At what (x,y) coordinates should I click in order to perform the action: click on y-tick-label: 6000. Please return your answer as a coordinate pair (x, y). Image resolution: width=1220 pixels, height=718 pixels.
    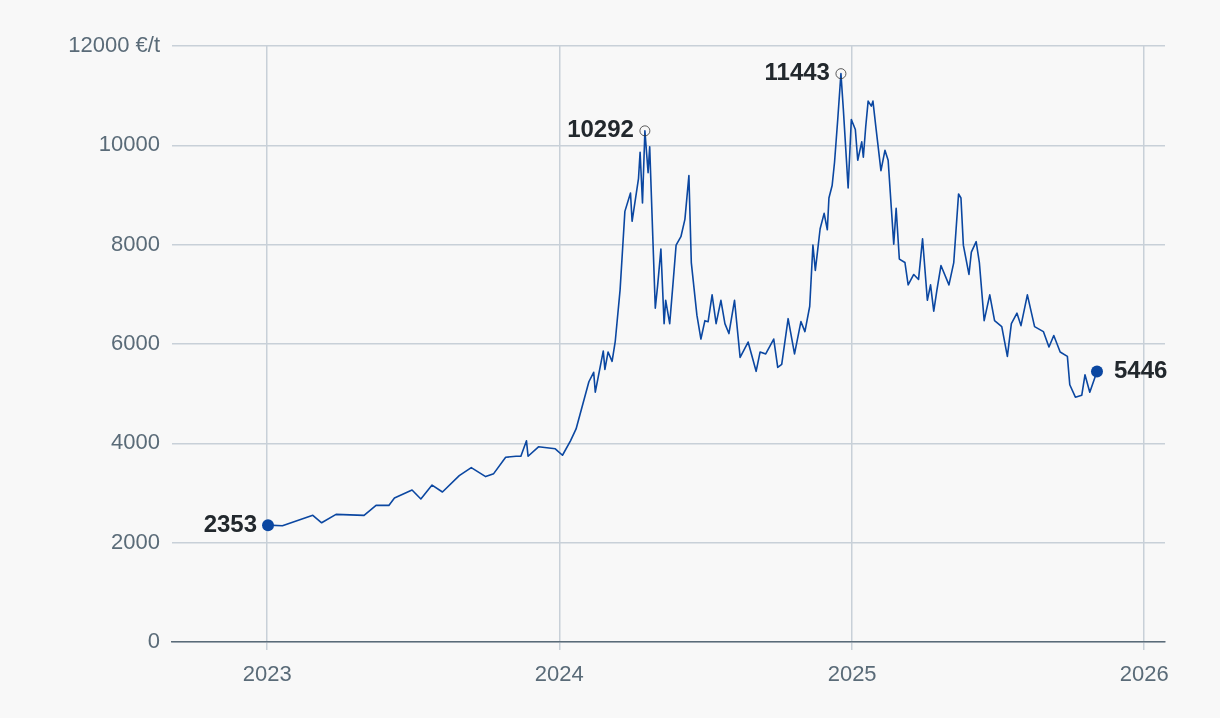
    Looking at the image, I should click on (135, 343).